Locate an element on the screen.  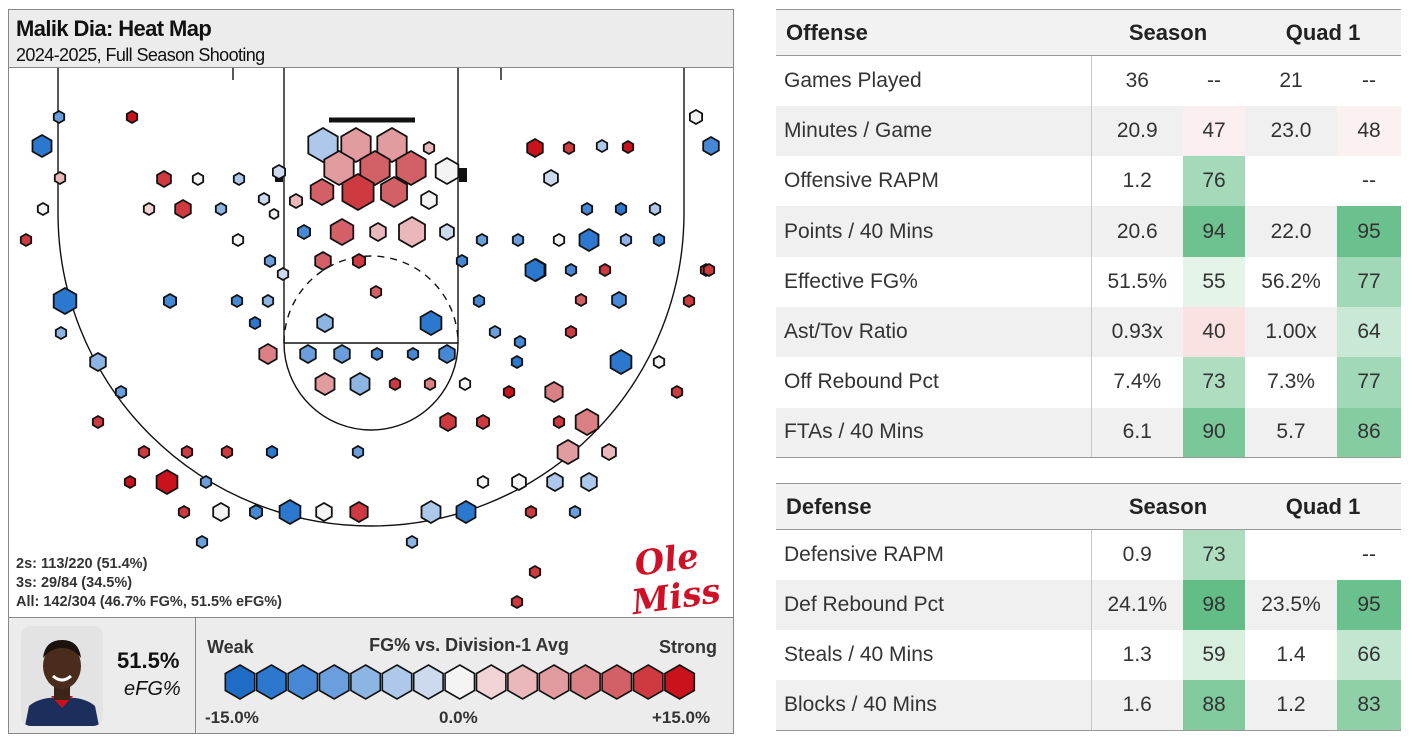
legend-weak-label: Weak is located at coordinates (230, 647).